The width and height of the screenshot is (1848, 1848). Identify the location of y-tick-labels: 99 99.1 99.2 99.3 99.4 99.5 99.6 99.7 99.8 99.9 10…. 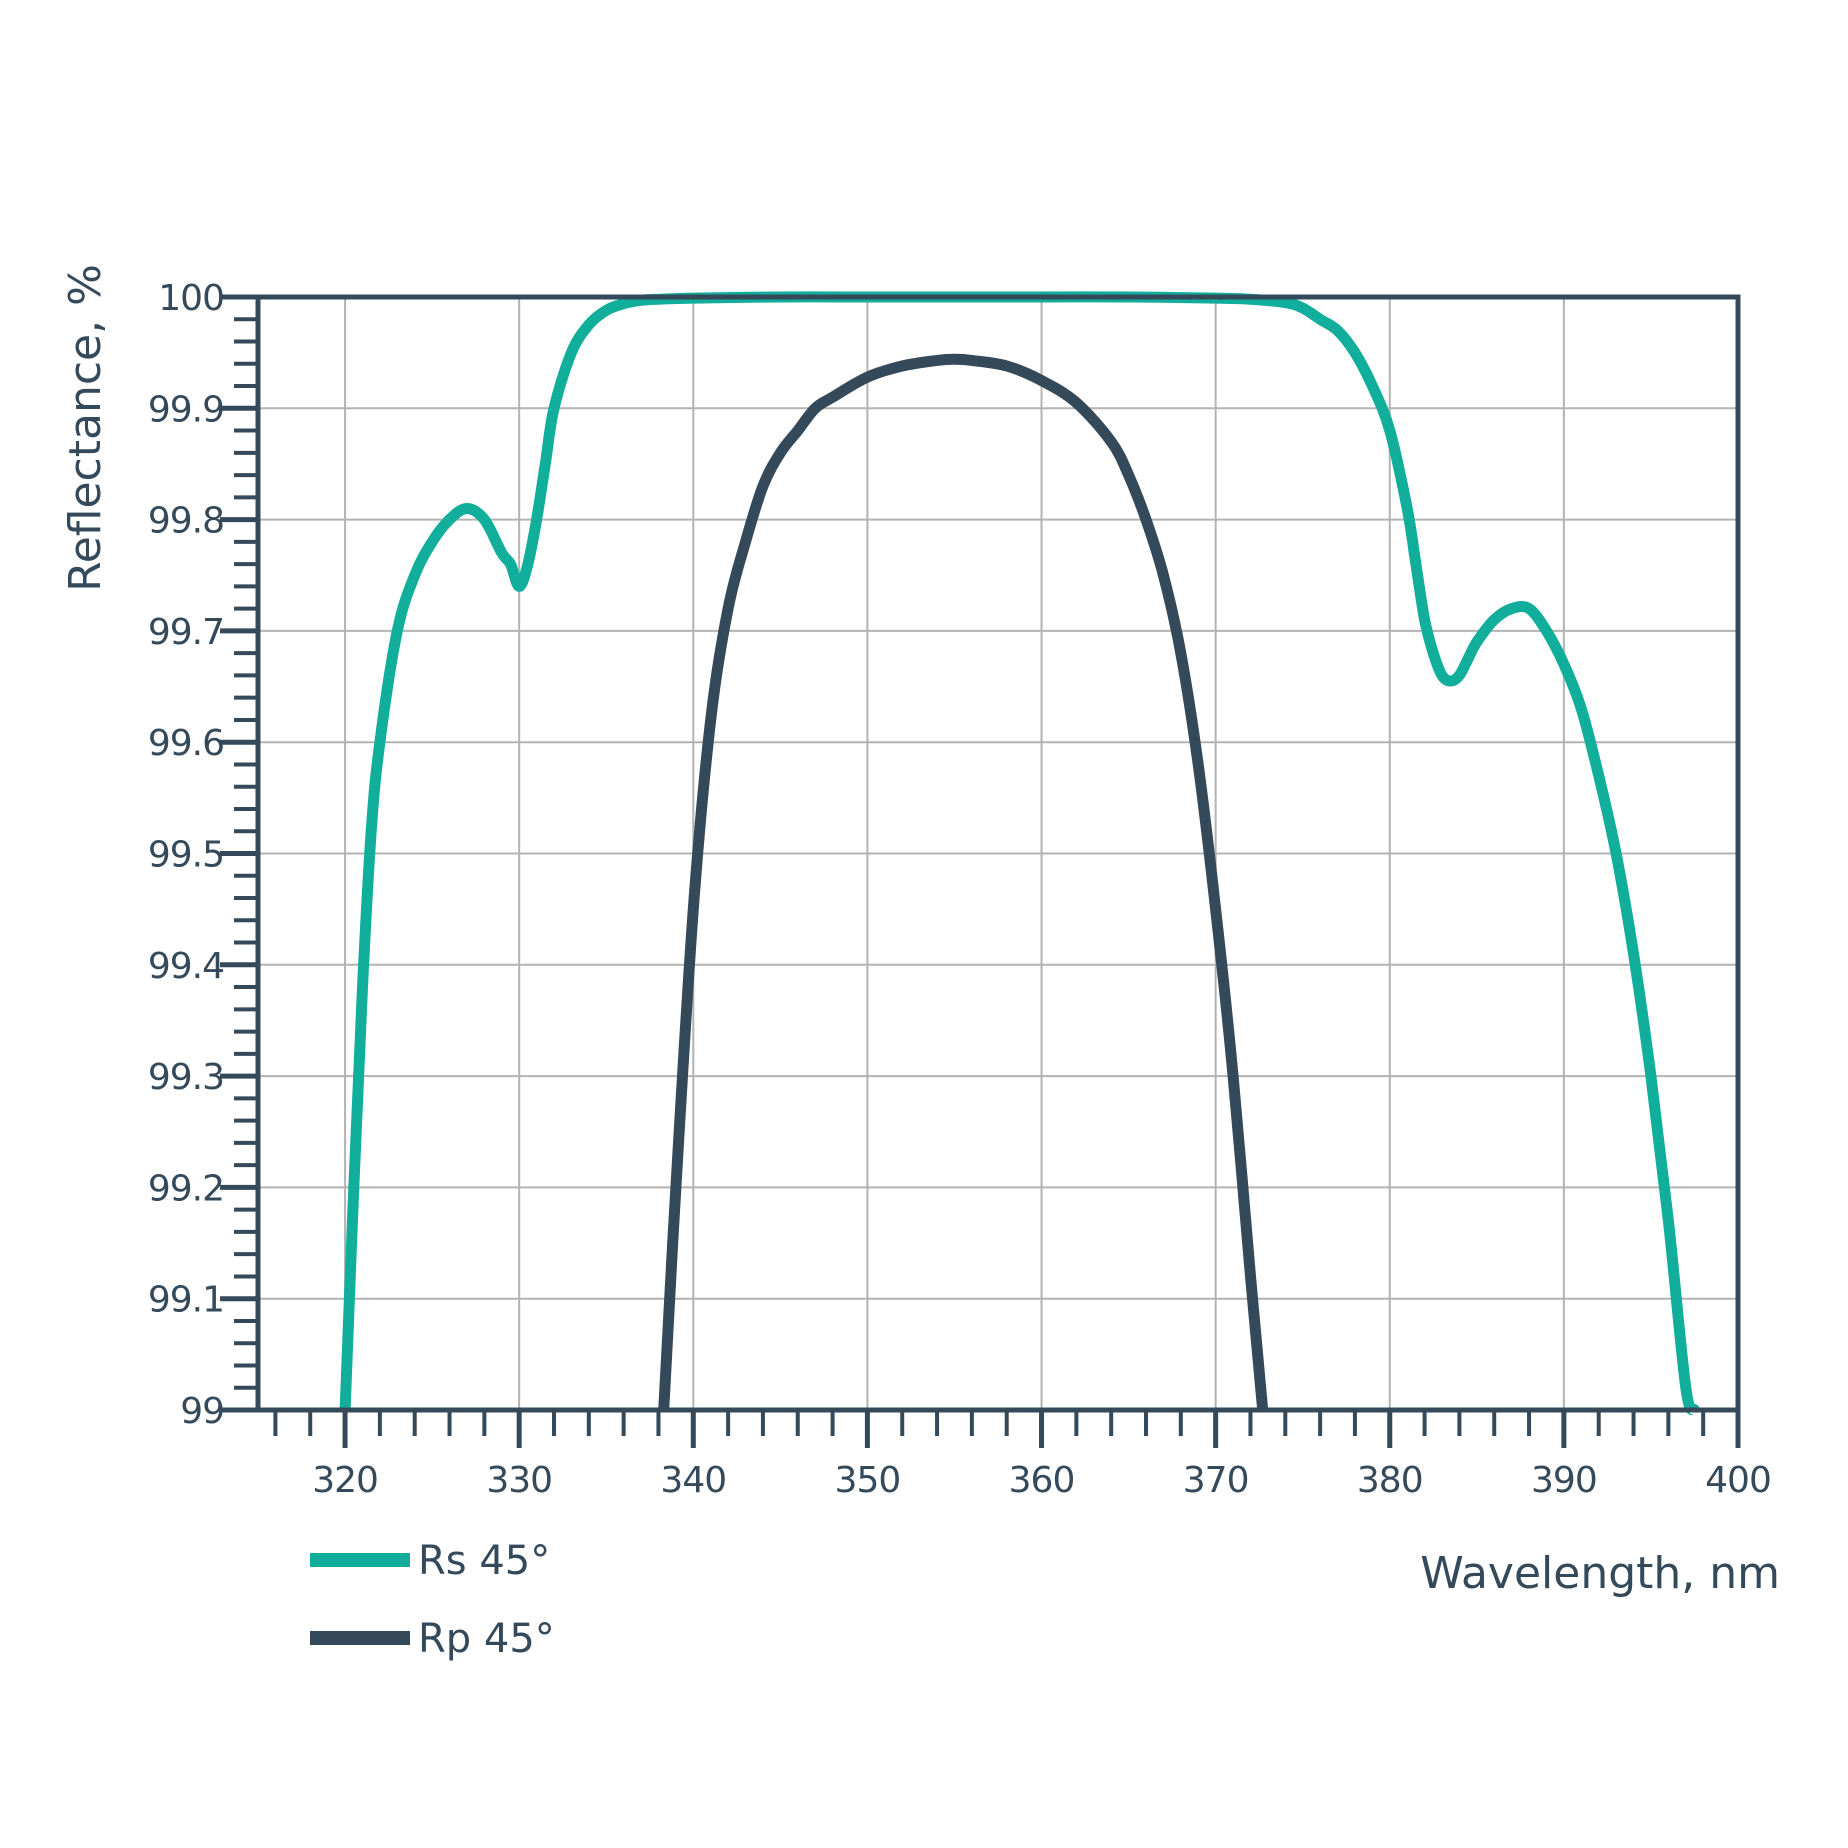
(186, 855).